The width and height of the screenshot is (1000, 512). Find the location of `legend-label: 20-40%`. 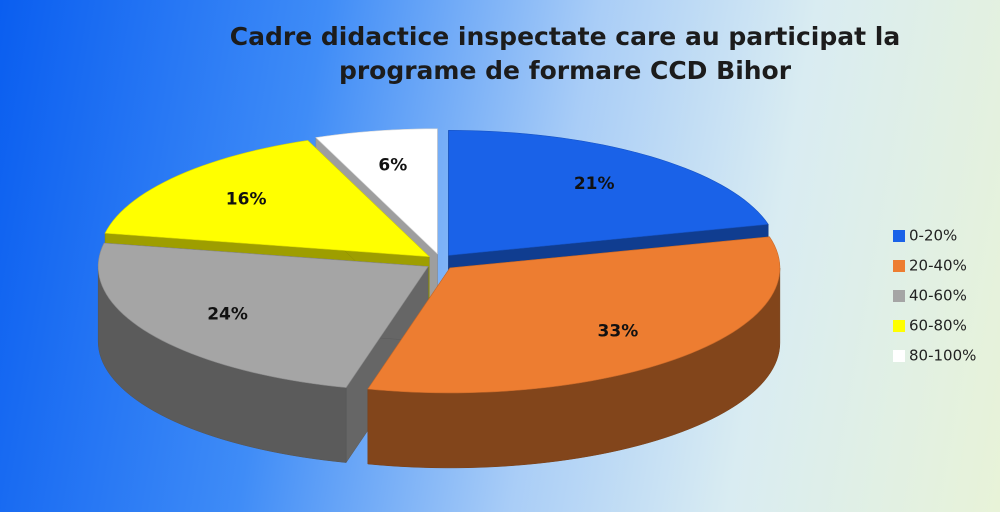

legend-label: 20-40% is located at coordinates (938, 266).